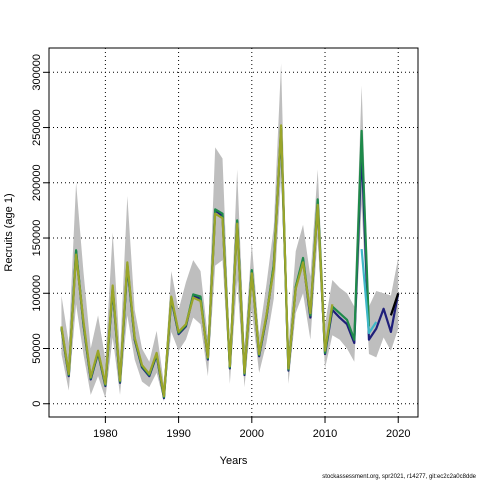 The height and width of the screenshot is (480, 480). Describe the element at coordinates (37, 348) in the screenshot. I see `y-tick-label: 50000` at that location.